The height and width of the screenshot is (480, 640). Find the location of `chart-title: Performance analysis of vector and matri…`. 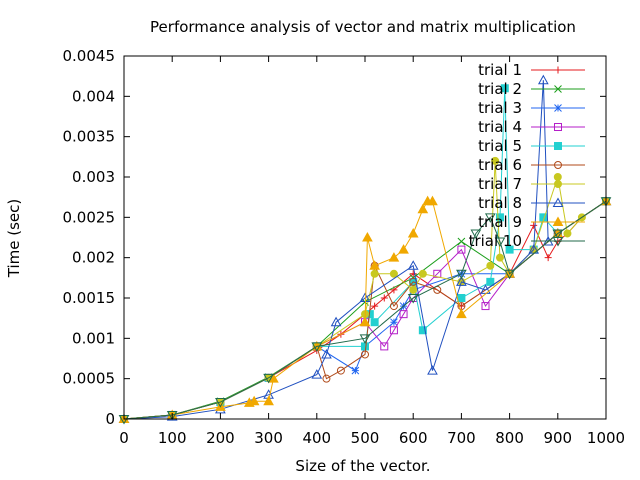

chart-title: Performance analysis of vector and matri… is located at coordinates (363, 27).